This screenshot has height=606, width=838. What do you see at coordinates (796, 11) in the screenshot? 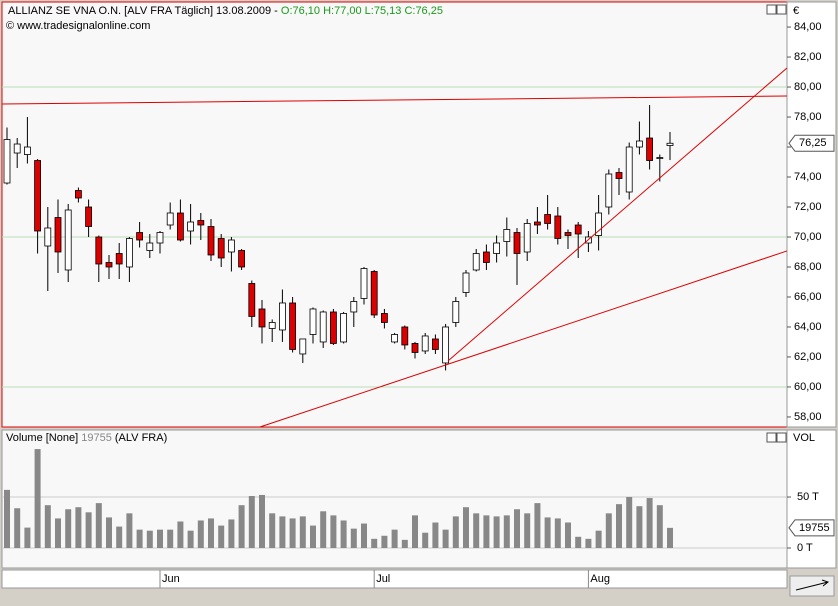
I see `currency: €` at bounding box center [796, 11].